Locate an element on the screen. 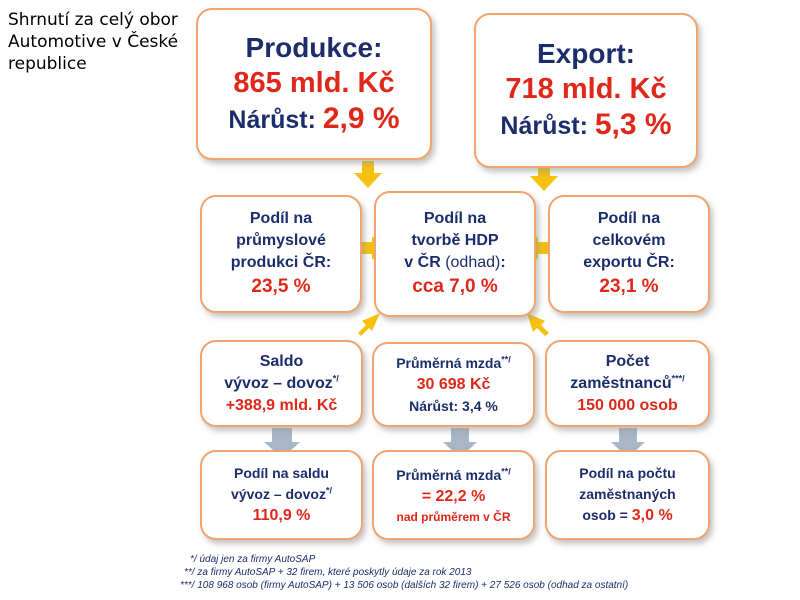  share-export-line3: exportu ČR: is located at coordinates (629, 262).